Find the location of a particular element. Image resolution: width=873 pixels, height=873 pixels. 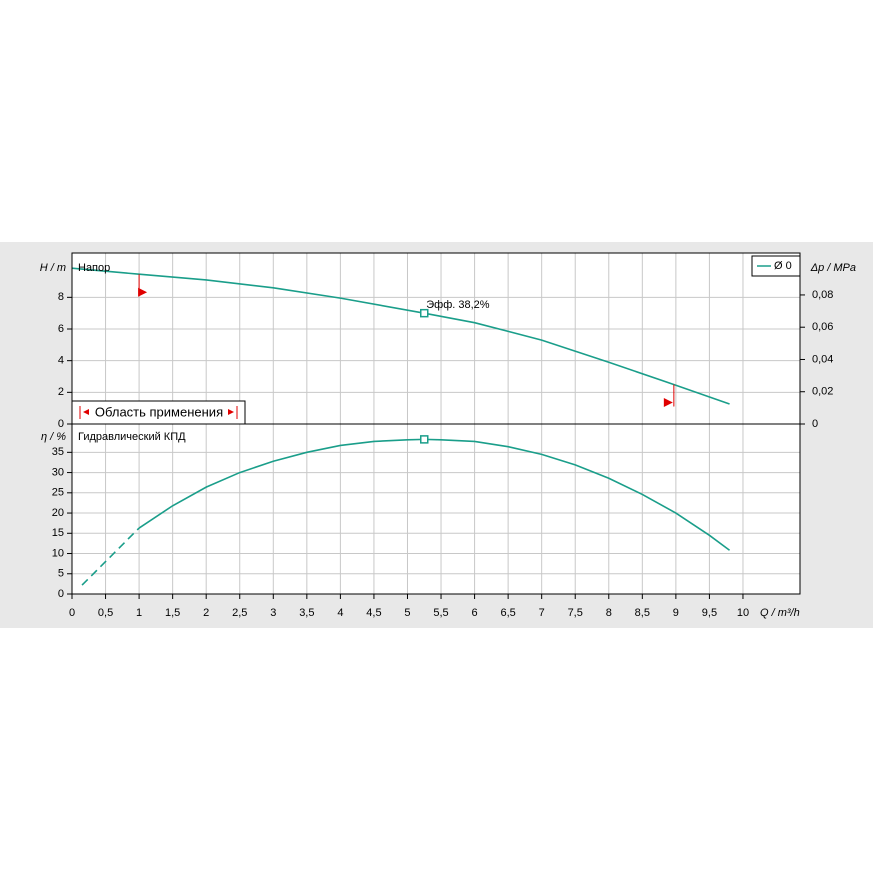

x-tick-label: 7 is located at coordinates (542, 613).